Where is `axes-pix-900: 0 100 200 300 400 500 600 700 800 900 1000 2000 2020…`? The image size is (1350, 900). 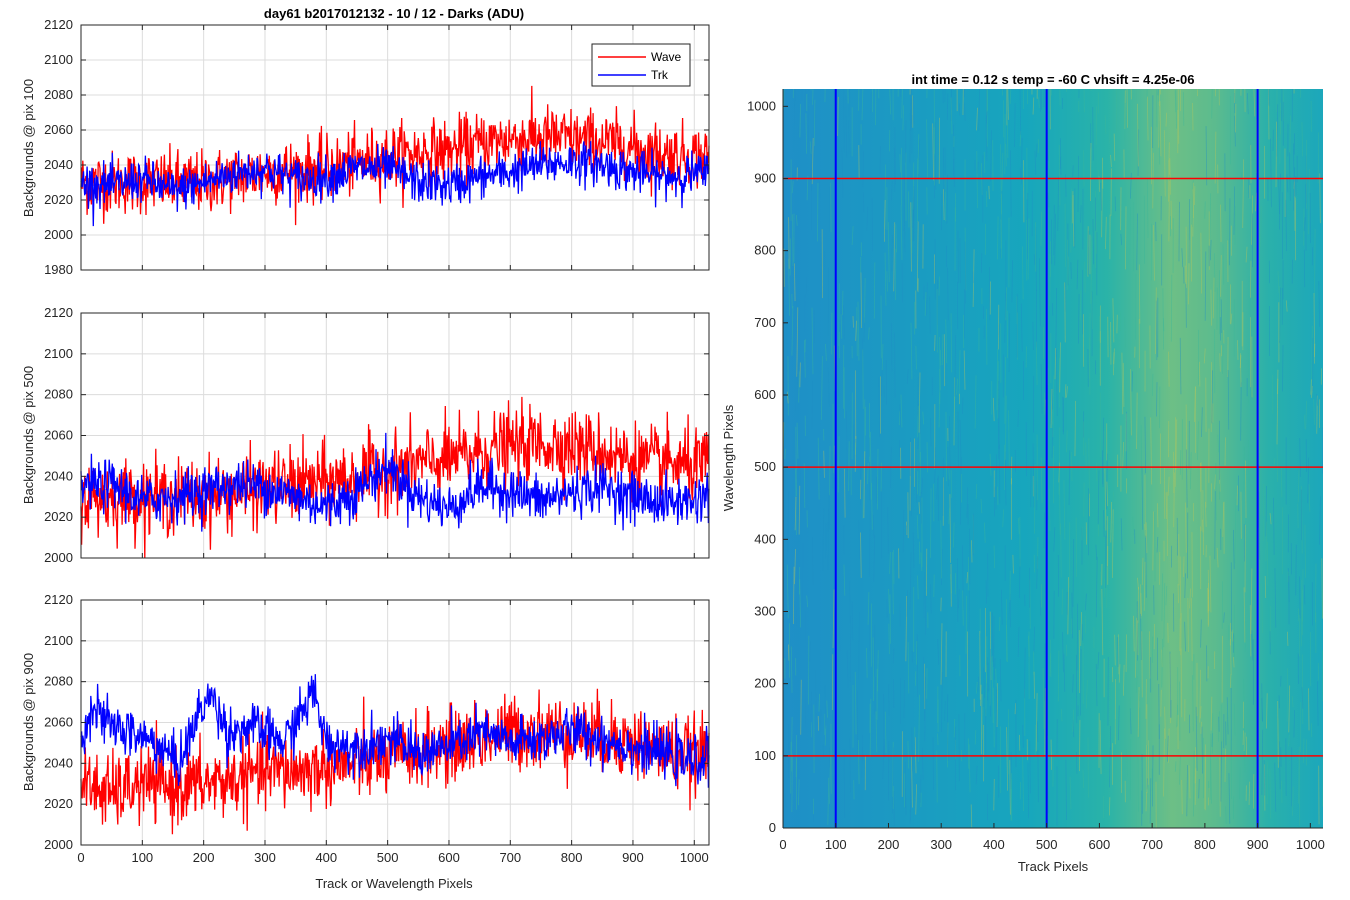
axes-pix-900: 0 100 200 300 400 500 600 700 800 900 1000 2000 2020… is located at coordinates (377, 728).